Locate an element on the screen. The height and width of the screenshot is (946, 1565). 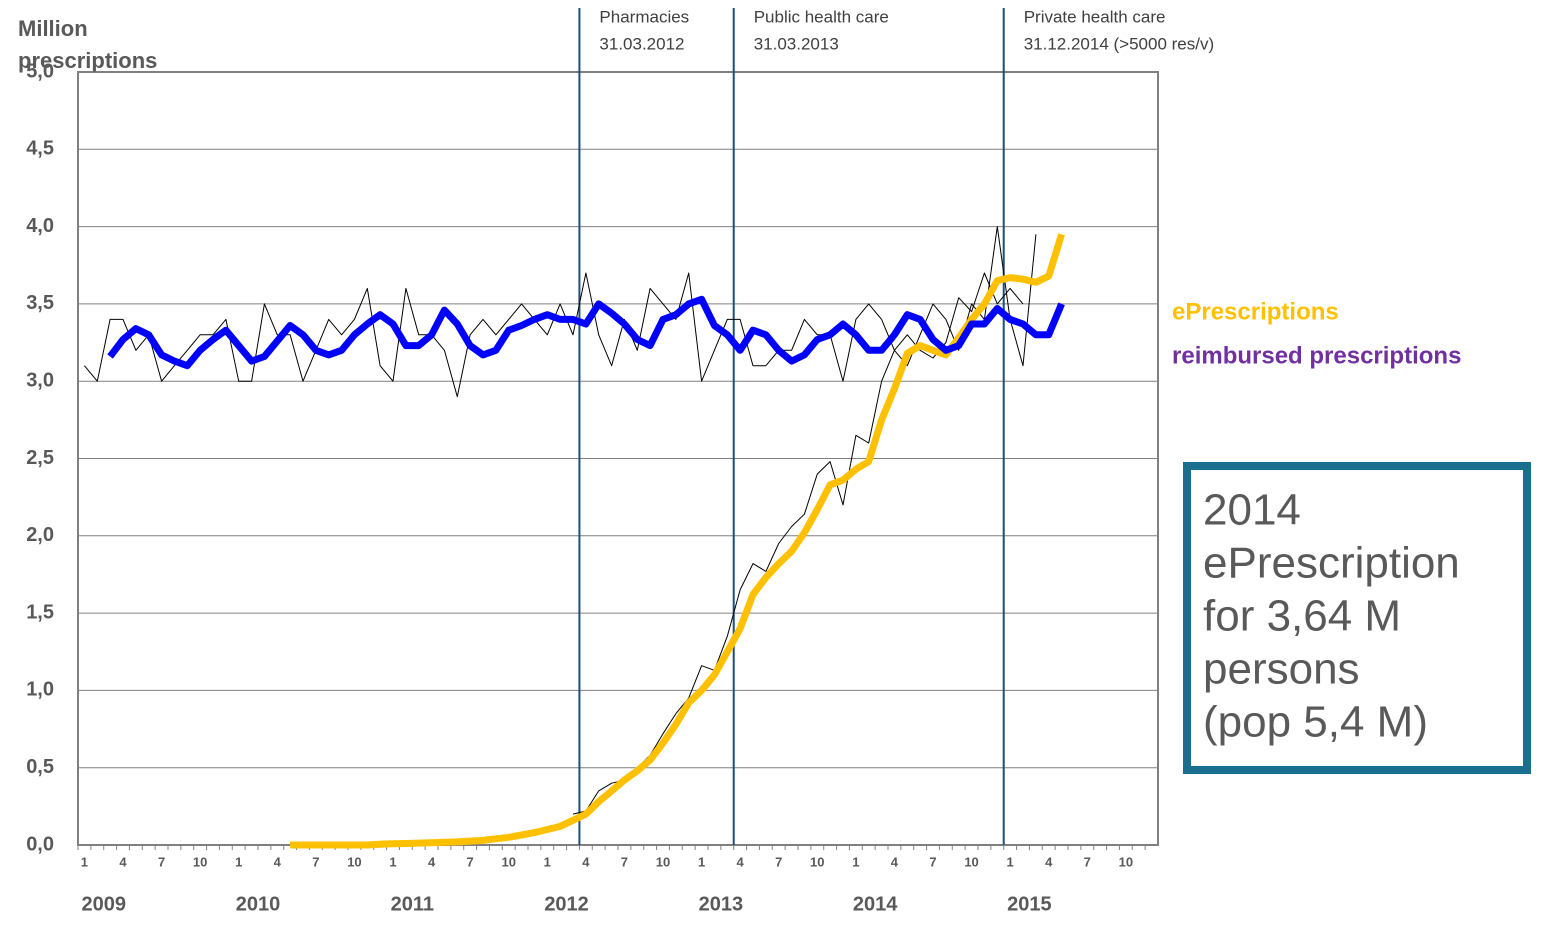
note-text: 2014 is located at coordinates (1252, 510).